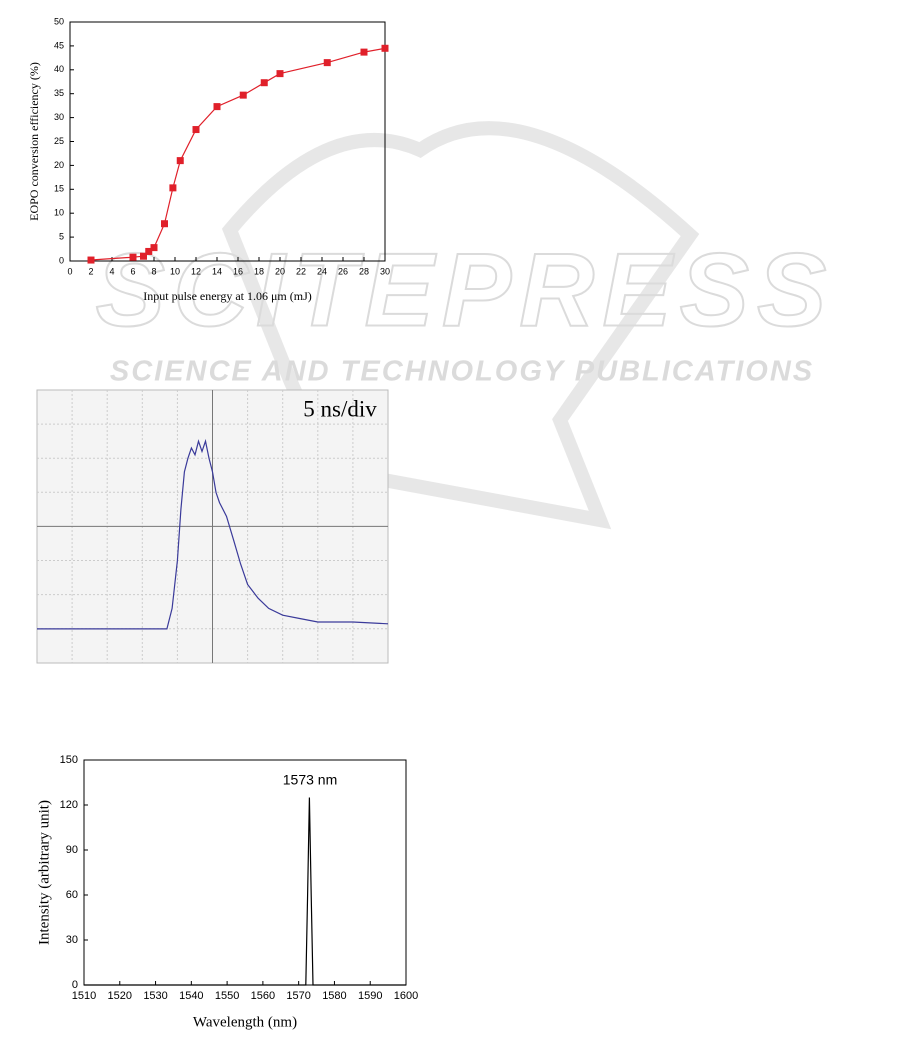 Image resolution: width=916 pixels, height=1042 pixels. I want to click on annotation: 5 ns/div, so click(340, 408).